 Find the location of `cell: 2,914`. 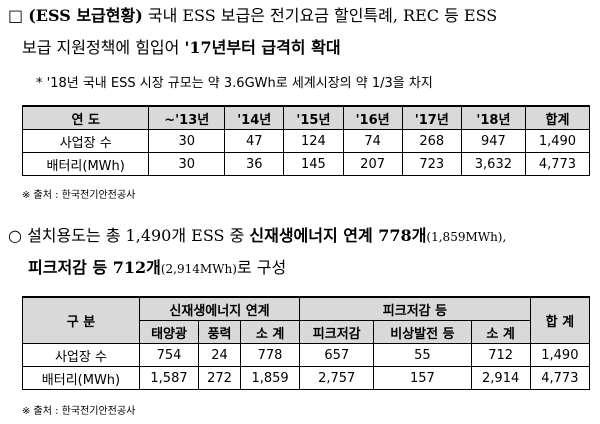

cell: 2,914 is located at coordinates (500, 378).